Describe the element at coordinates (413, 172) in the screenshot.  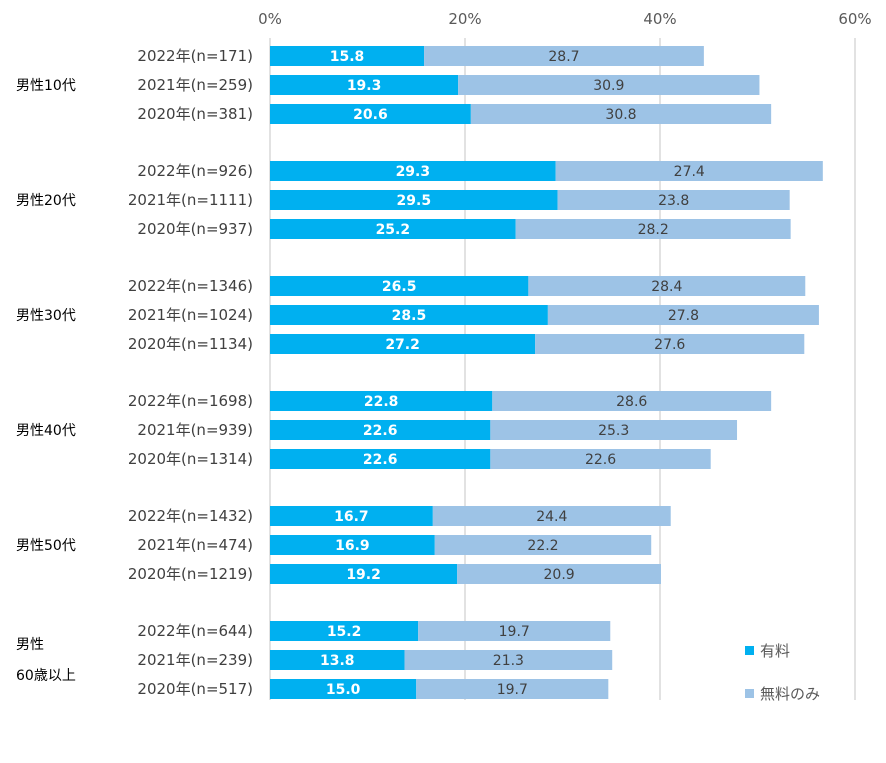
I see `data-label-paid: 29.3` at that location.